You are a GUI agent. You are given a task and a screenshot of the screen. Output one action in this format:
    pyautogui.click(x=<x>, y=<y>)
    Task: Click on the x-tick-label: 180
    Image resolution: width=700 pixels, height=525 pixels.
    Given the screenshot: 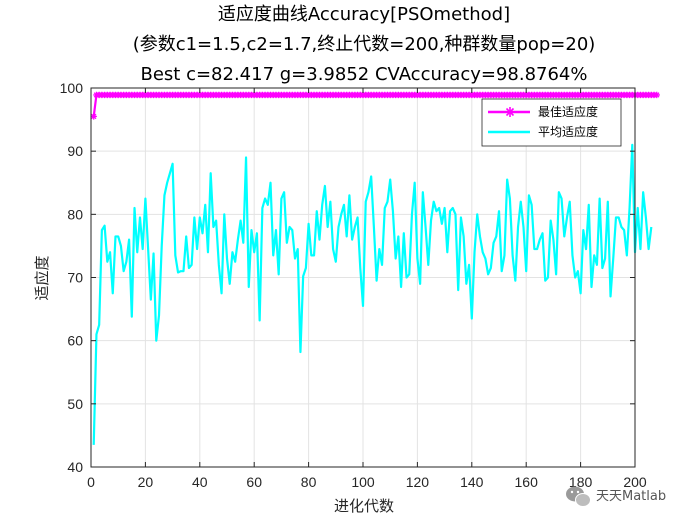 What is the action you would take?
    pyautogui.click(x=581, y=482)
    